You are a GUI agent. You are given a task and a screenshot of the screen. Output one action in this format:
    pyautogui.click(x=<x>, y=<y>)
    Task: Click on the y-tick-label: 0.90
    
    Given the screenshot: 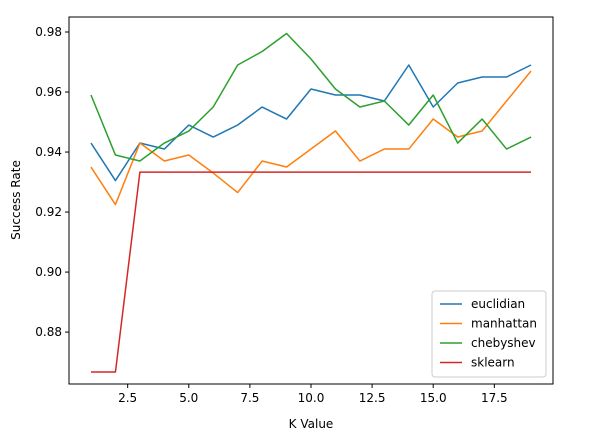 What is the action you would take?
    pyautogui.click(x=48, y=272)
    